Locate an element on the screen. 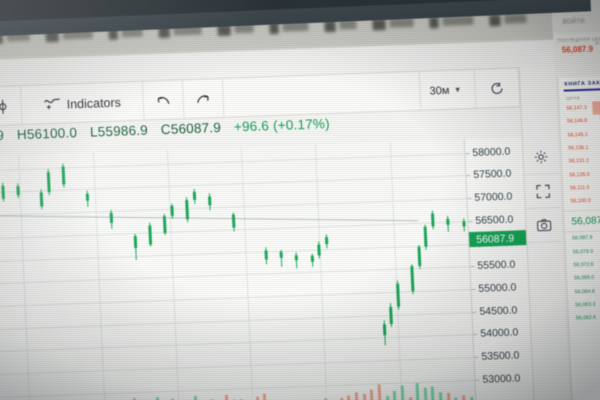  order-price: 56,079.0 is located at coordinates (583, 252).